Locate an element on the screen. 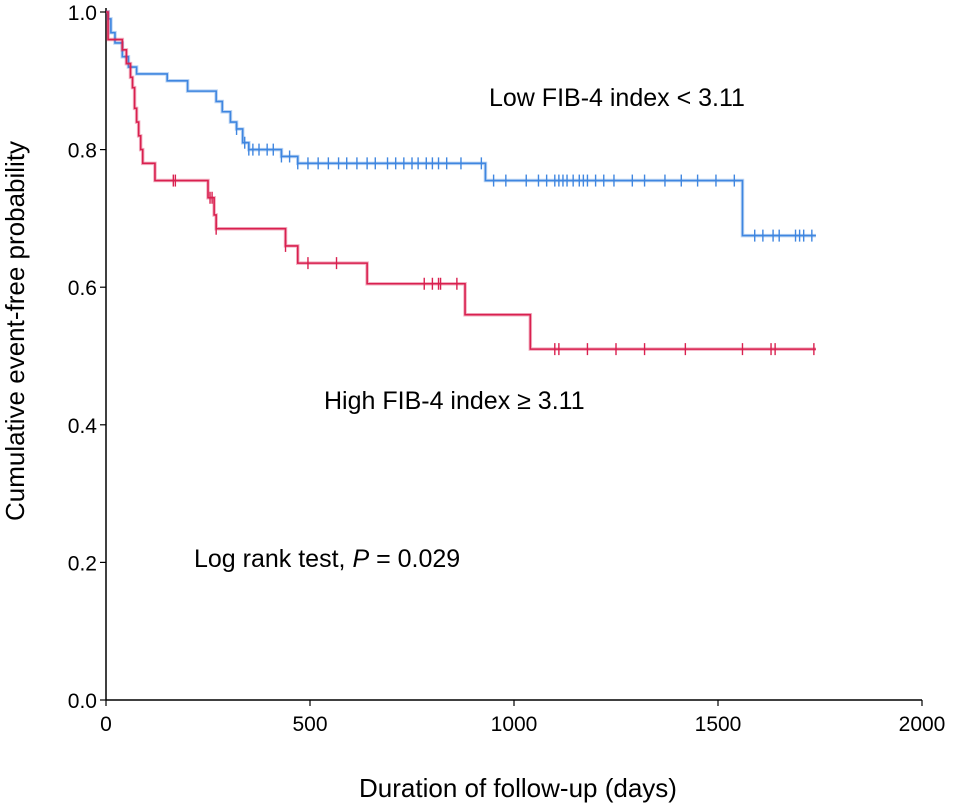 The height and width of the screenshot is (808, 954). logrank-suffix: = 0.029 is located at coordinates (414, 559).